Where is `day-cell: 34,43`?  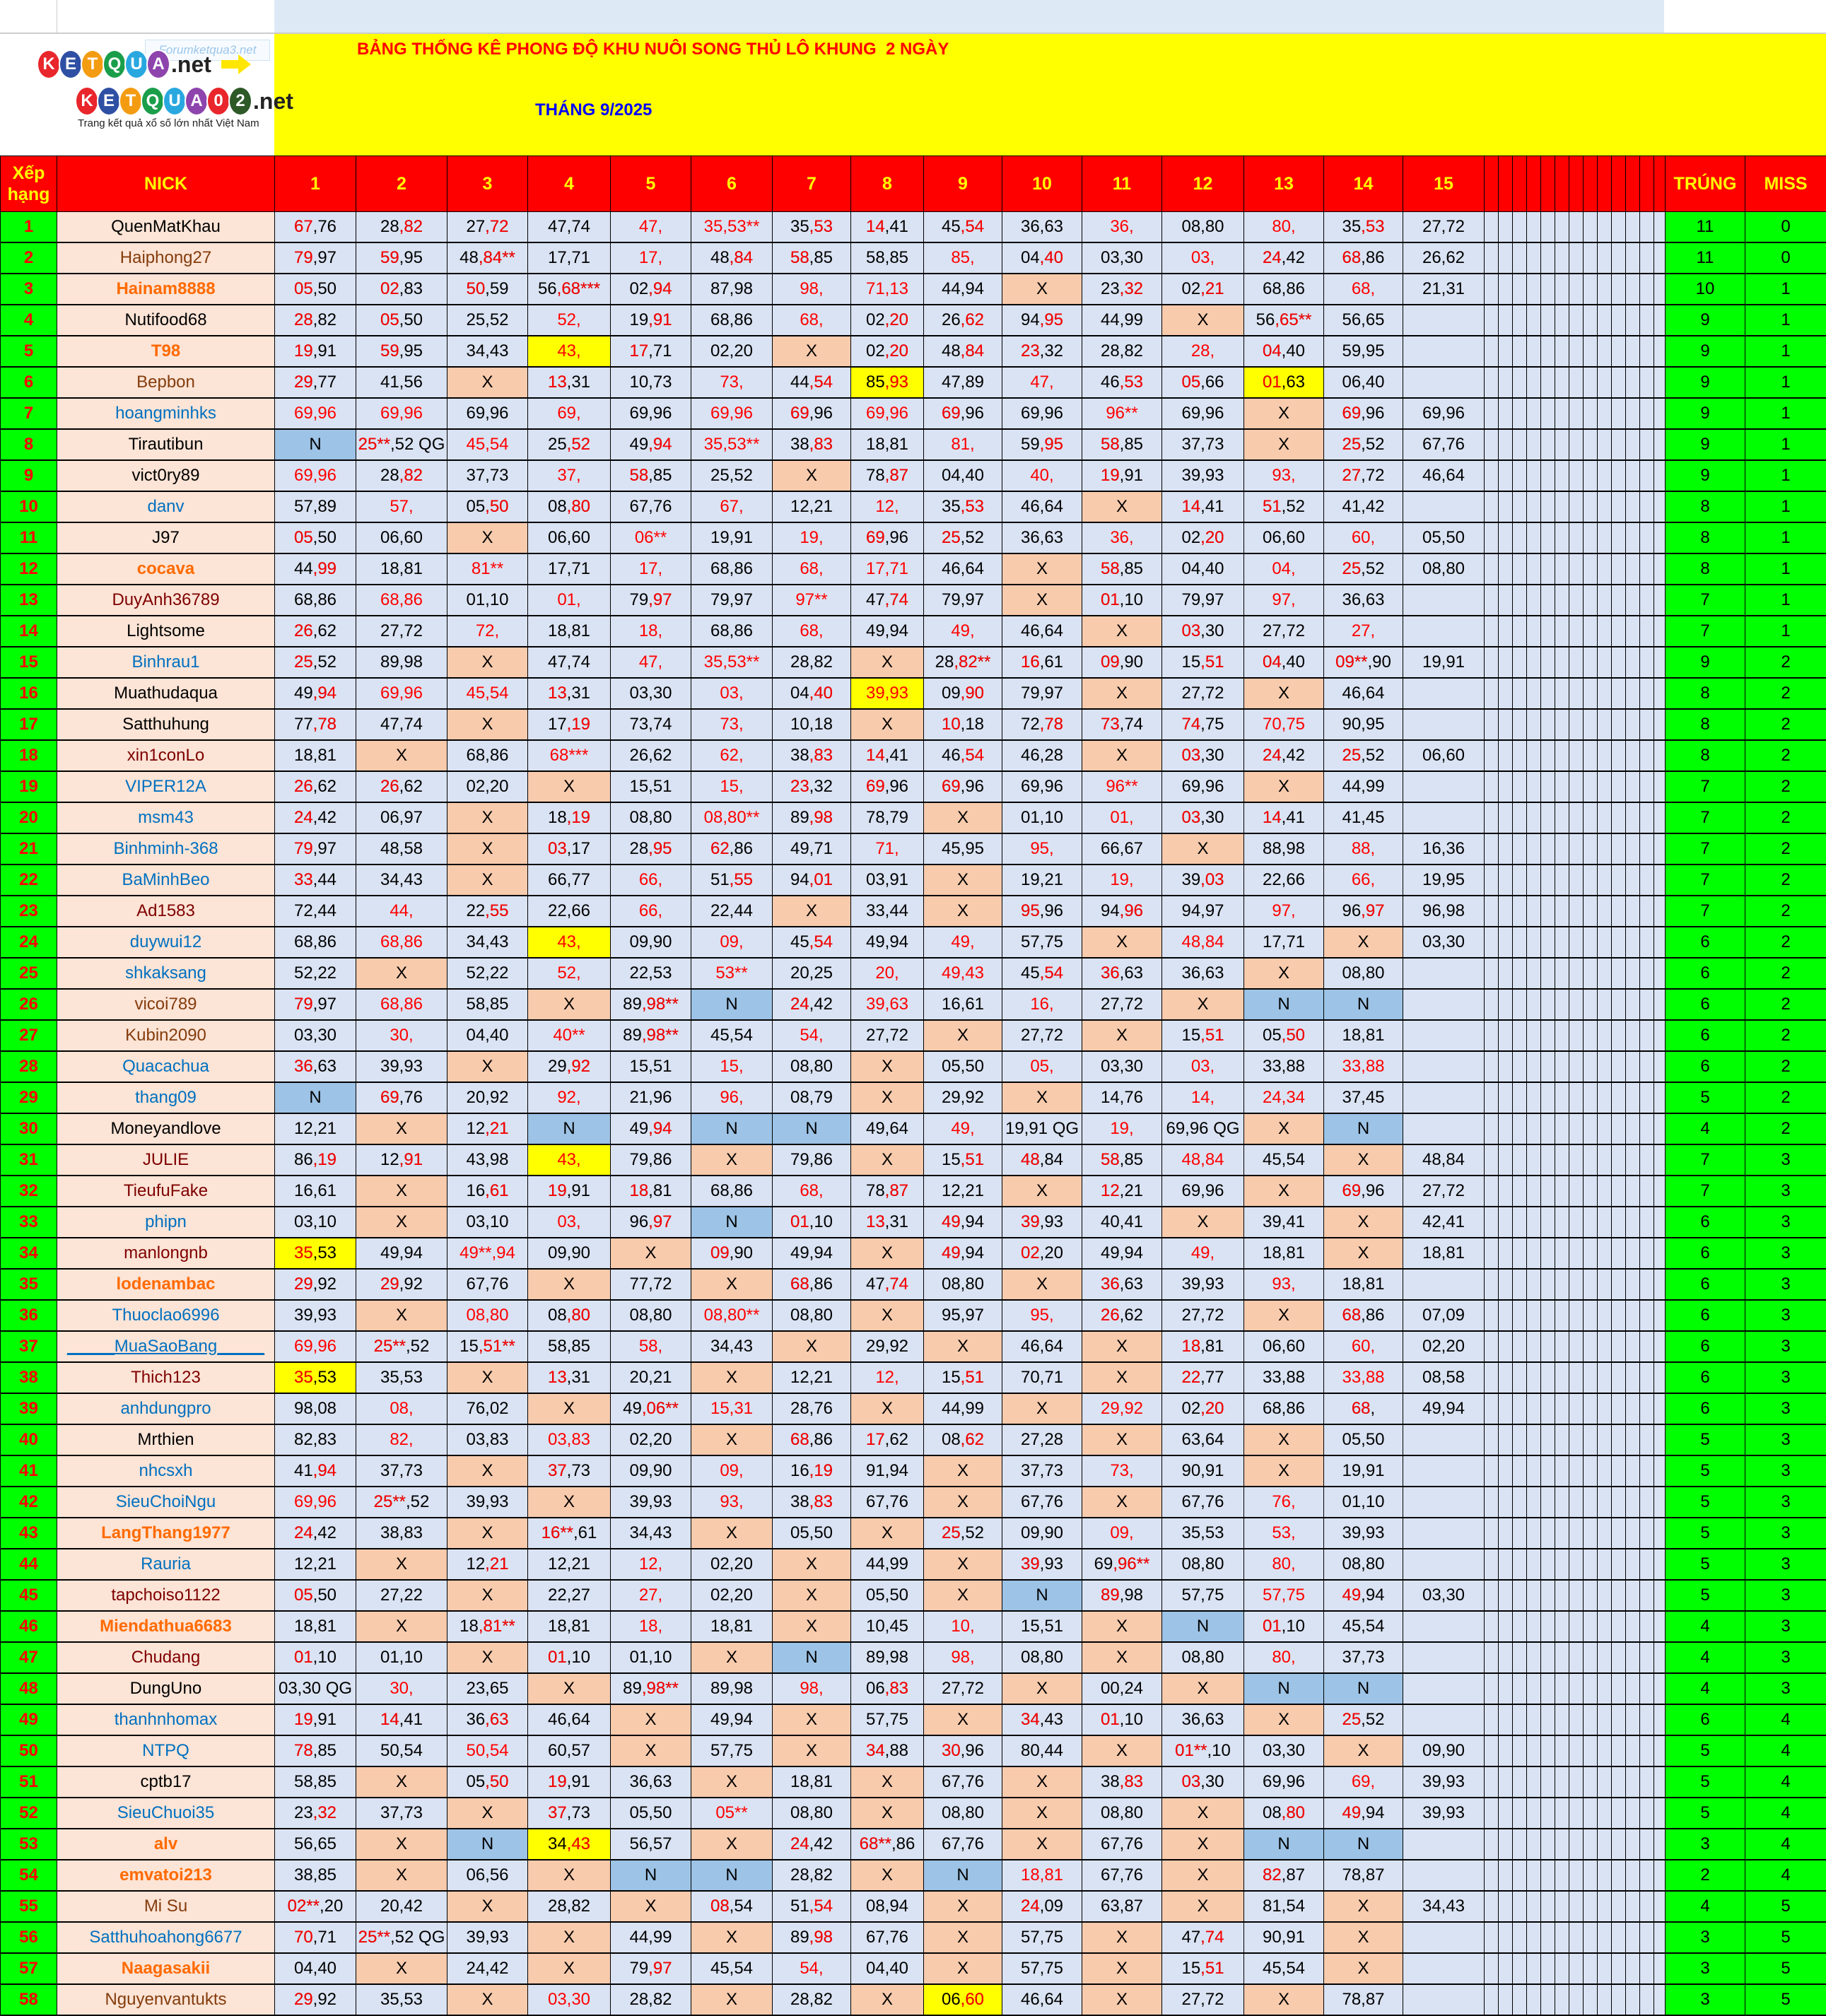 day-cell: 34,43 is located at coordinates (1444, 1906).